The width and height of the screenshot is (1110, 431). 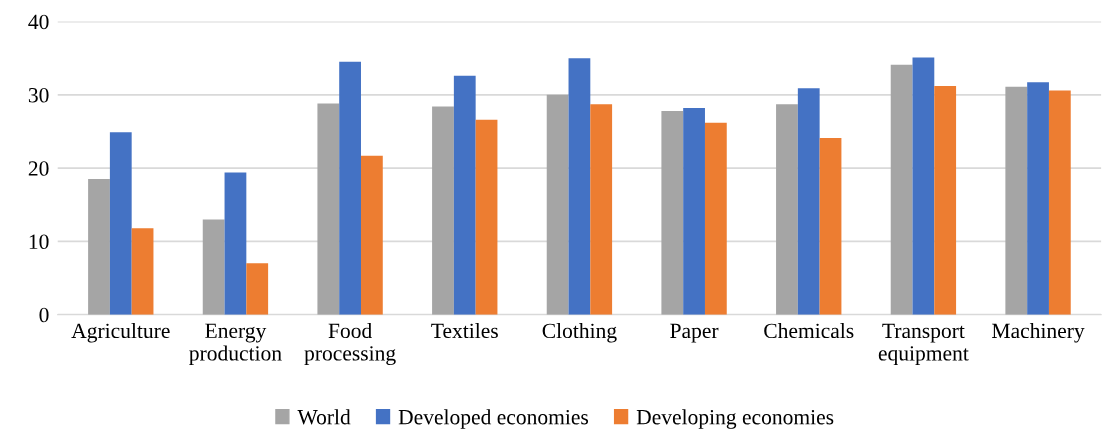 I want to click on x-tick-label: Agriculture, so click(x=120, y=332).